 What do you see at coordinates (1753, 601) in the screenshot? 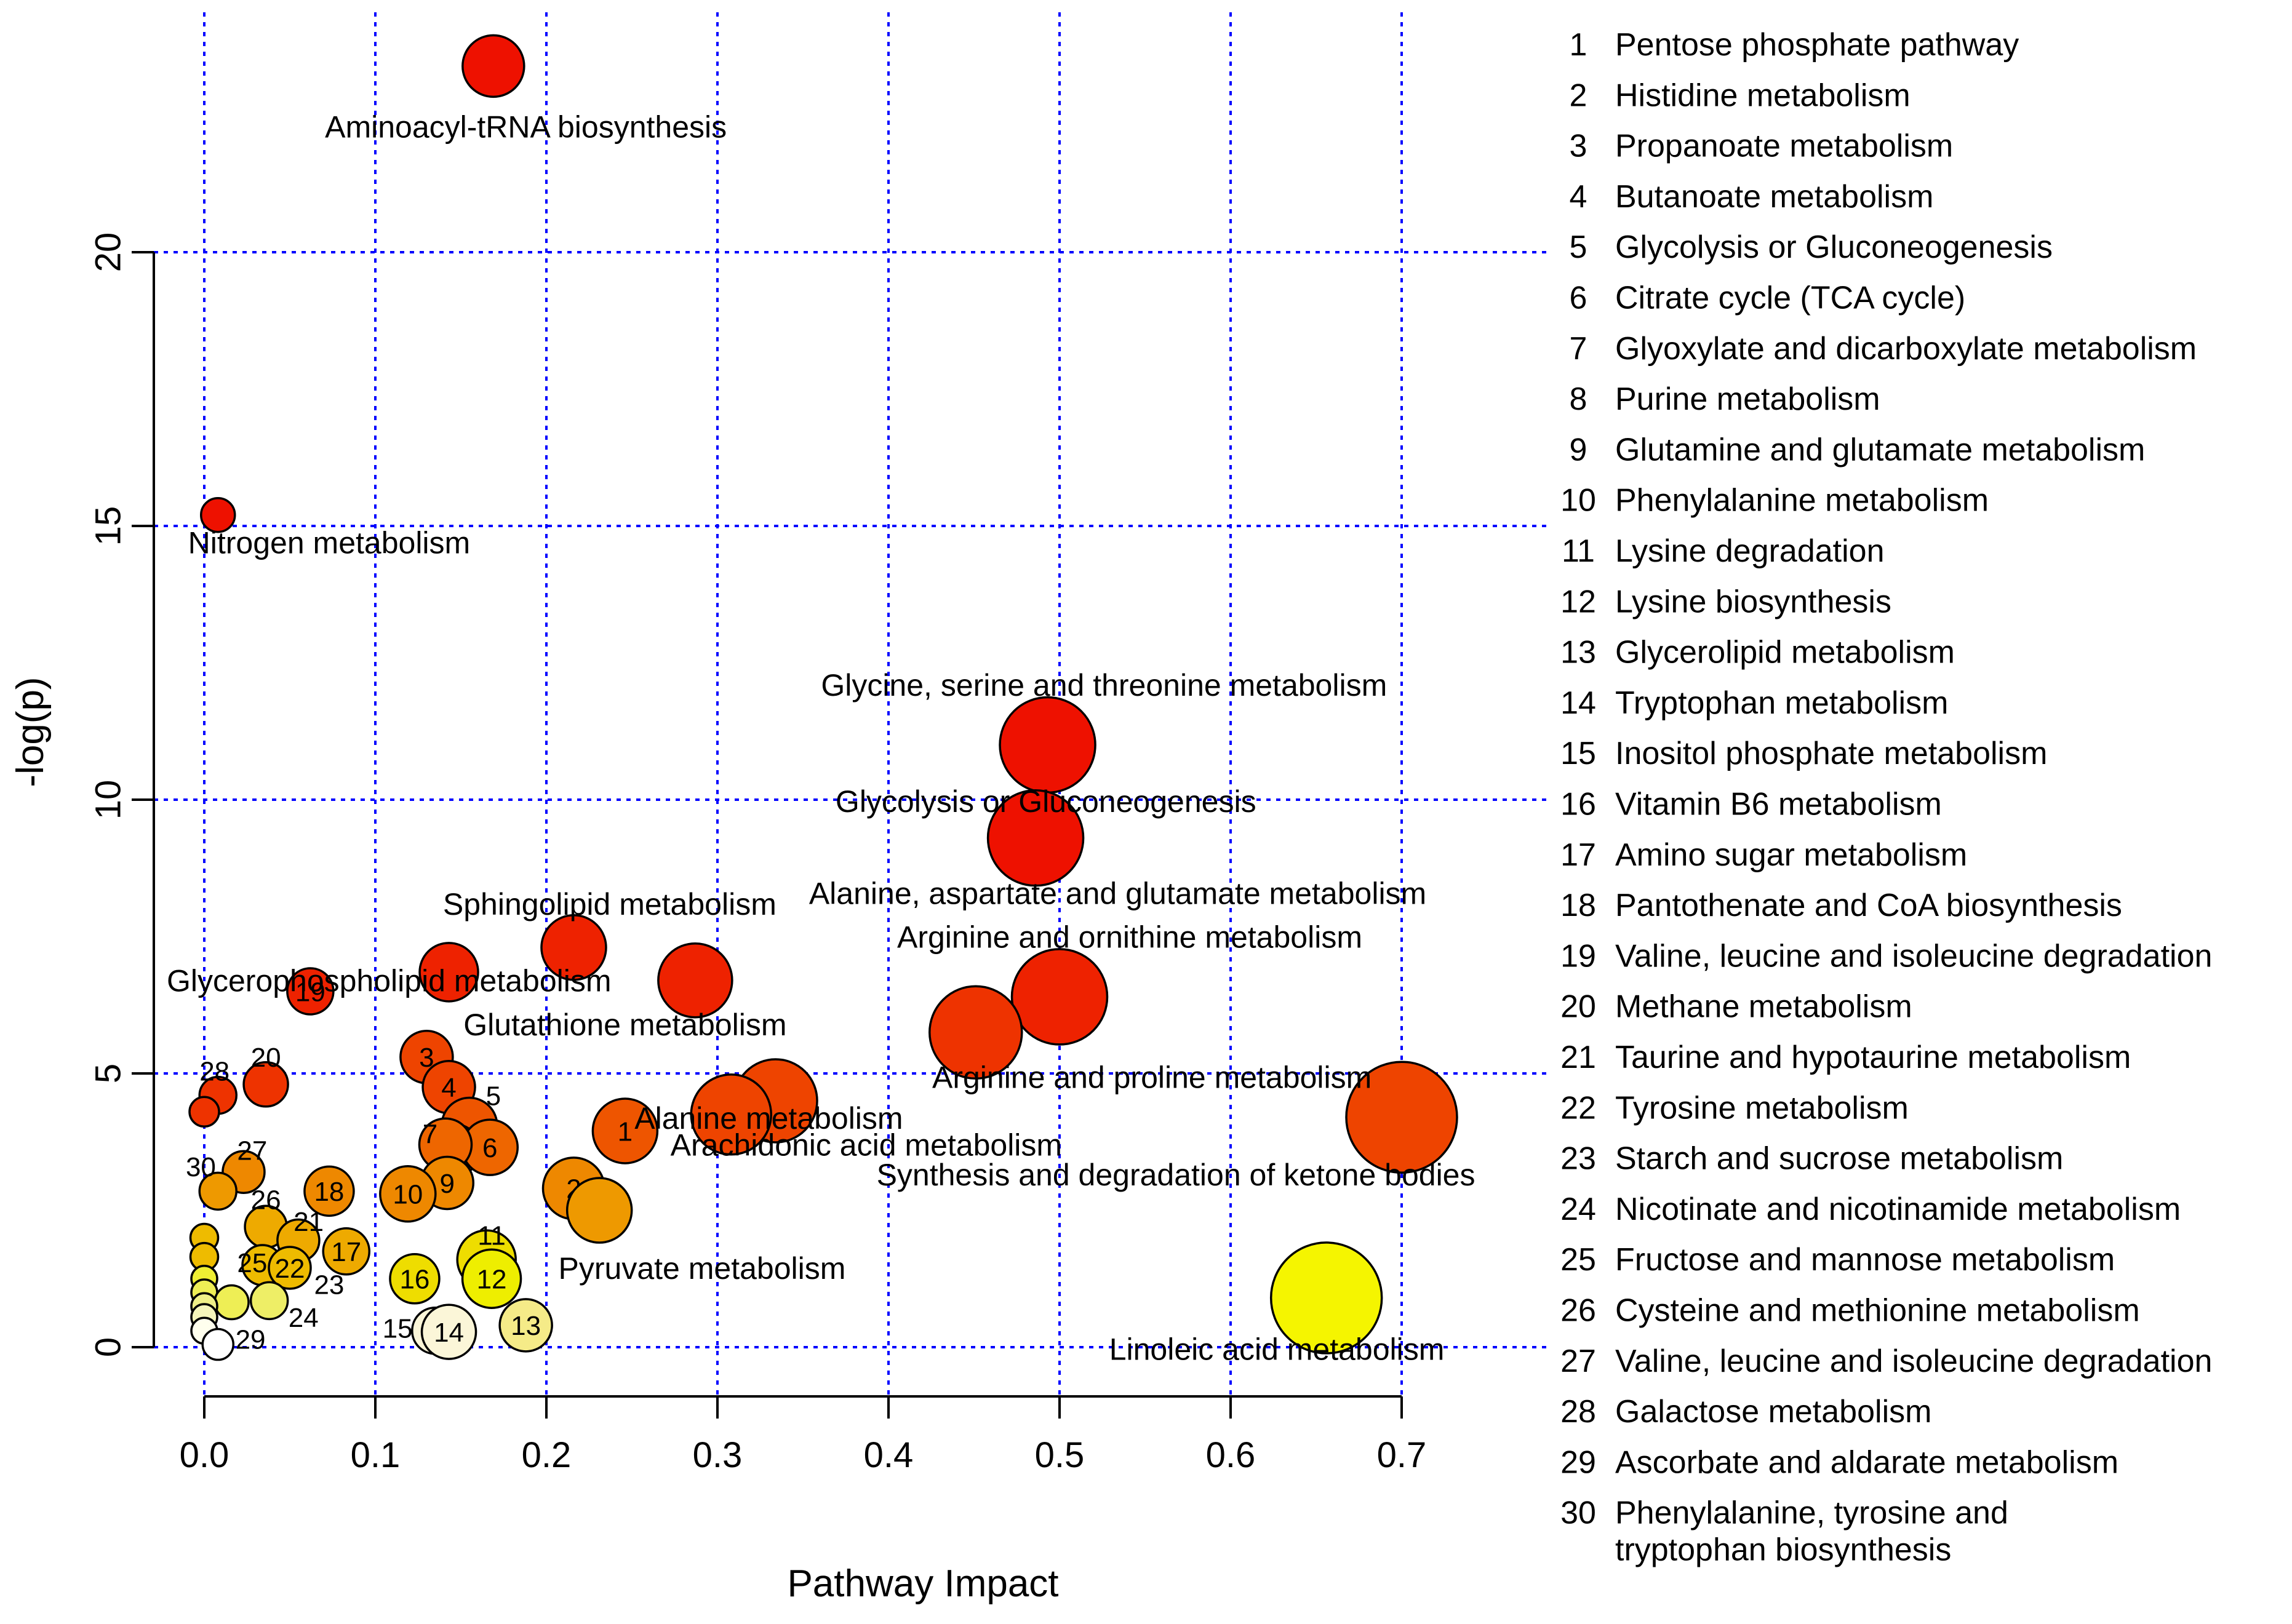
I see `legend-entry: Lysine biosynthesis` at bounding box center [1753, 601].